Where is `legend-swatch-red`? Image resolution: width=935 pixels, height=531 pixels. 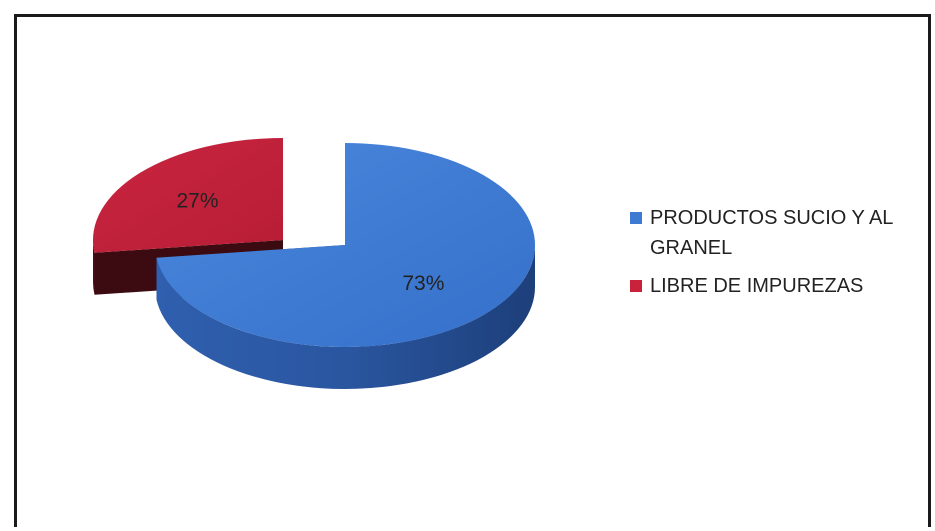 legend-swatch-red is located at coordinates (636, 286).